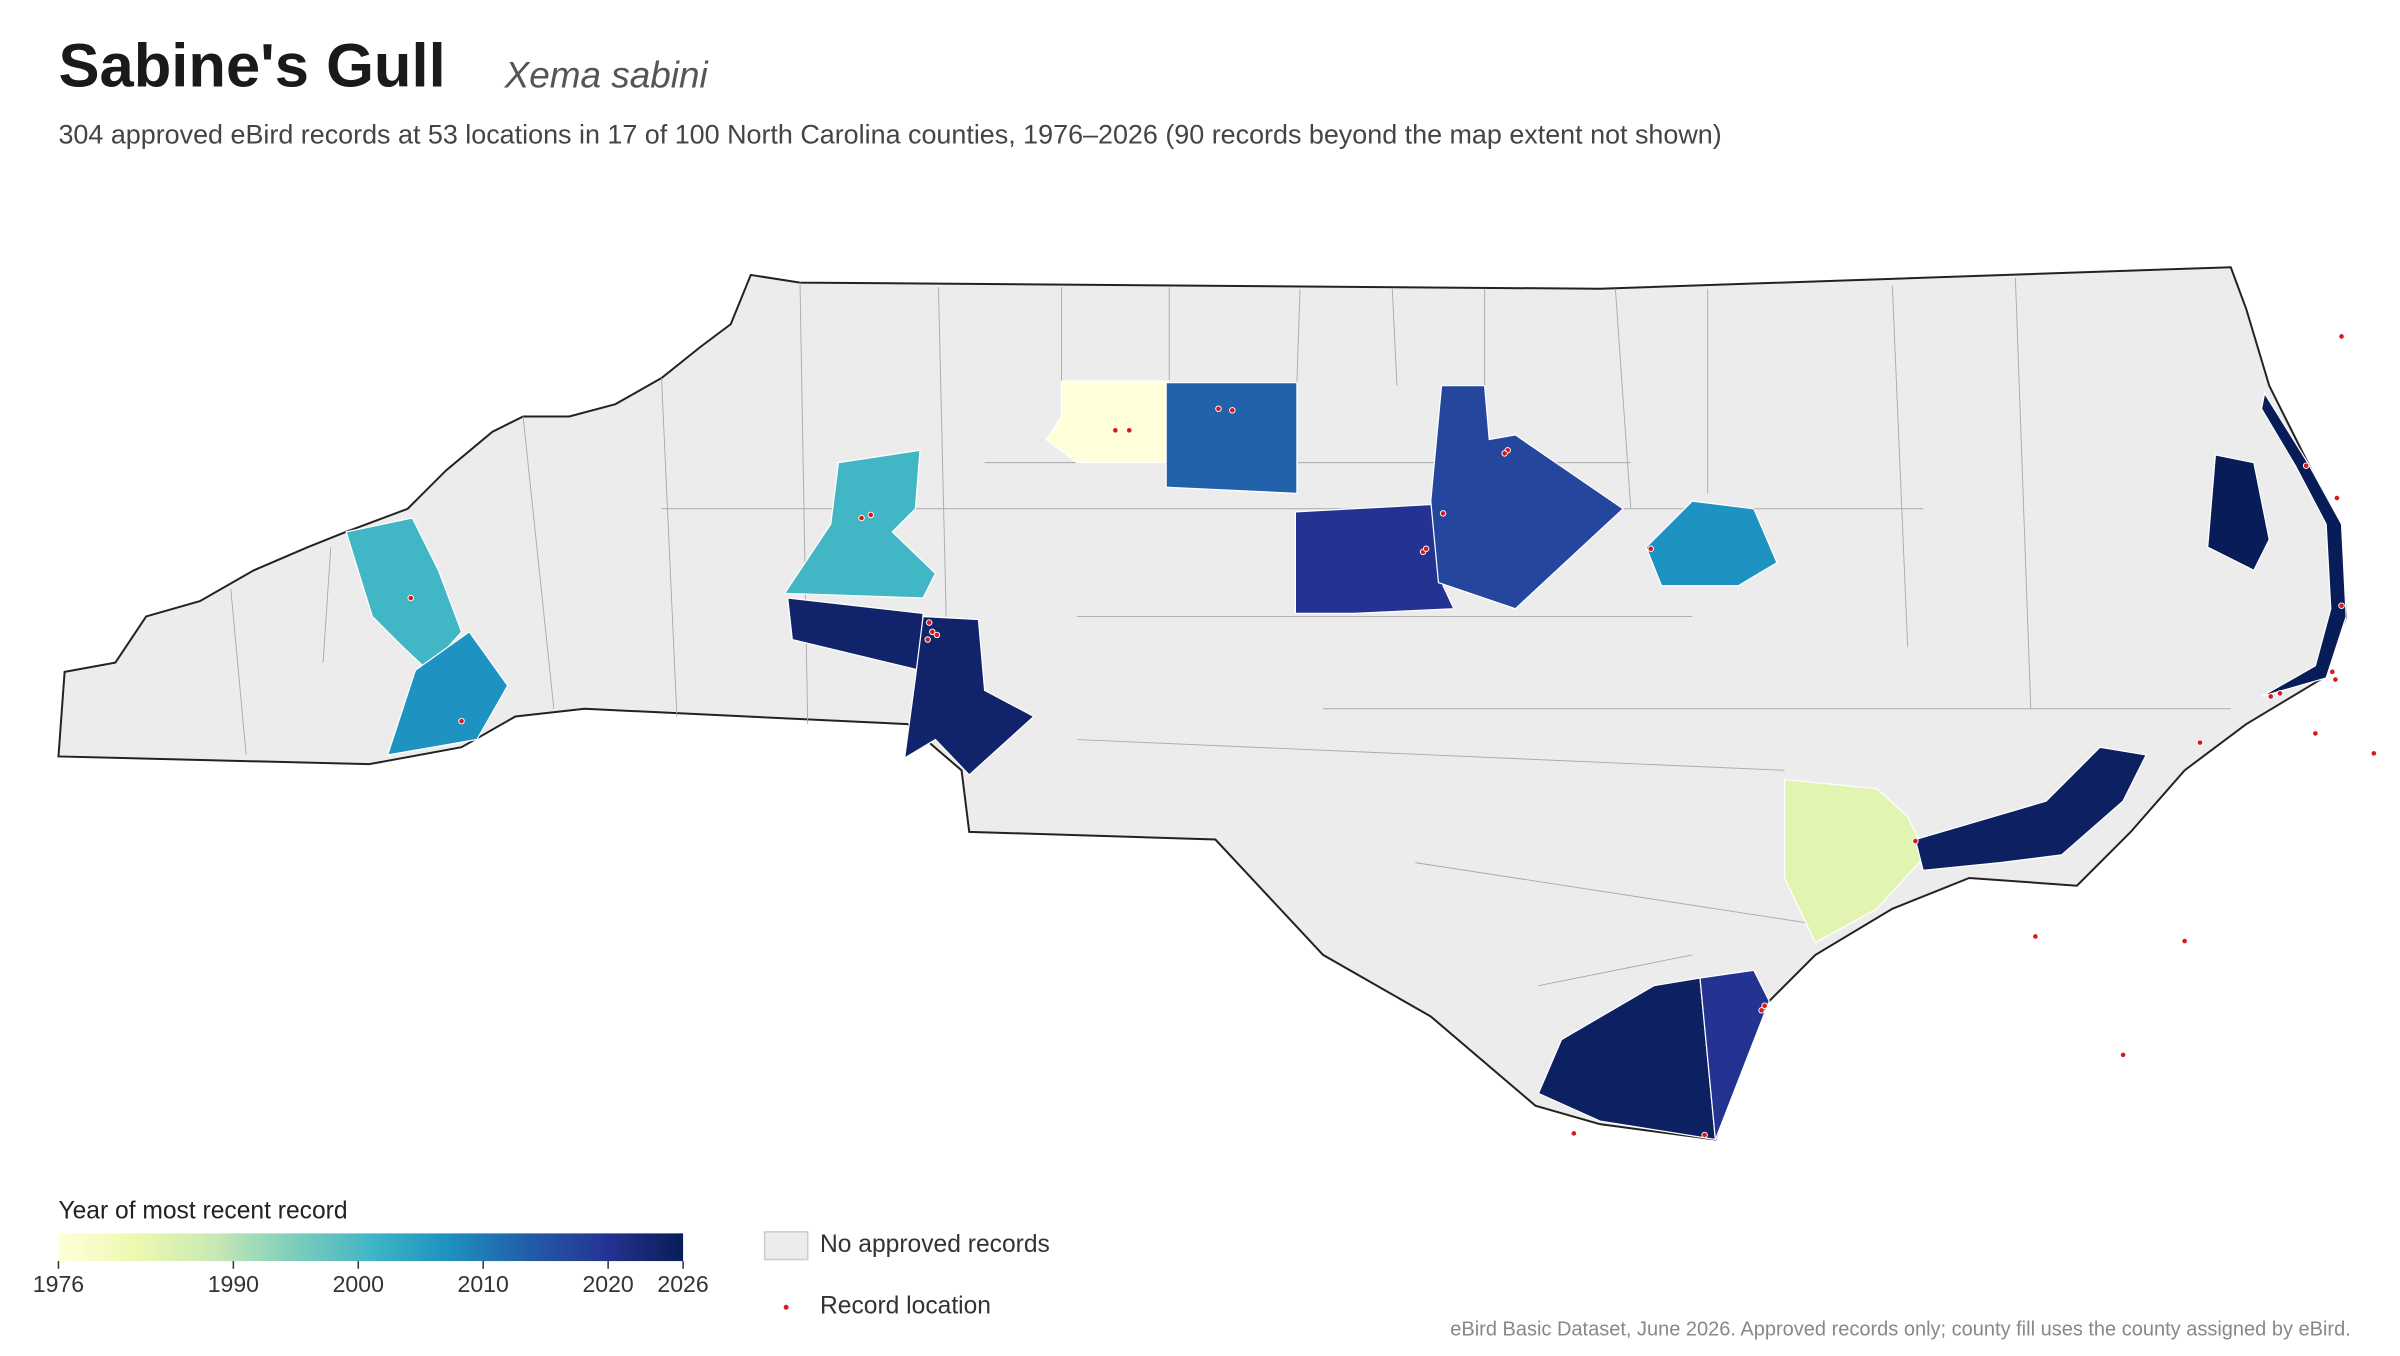 The width and height of the screenshot is (2400, 1356). What do you see at coordinates (905, 1306) in the screenshot?
I see `record-label: Record location` at bounding box center [905, 1306].